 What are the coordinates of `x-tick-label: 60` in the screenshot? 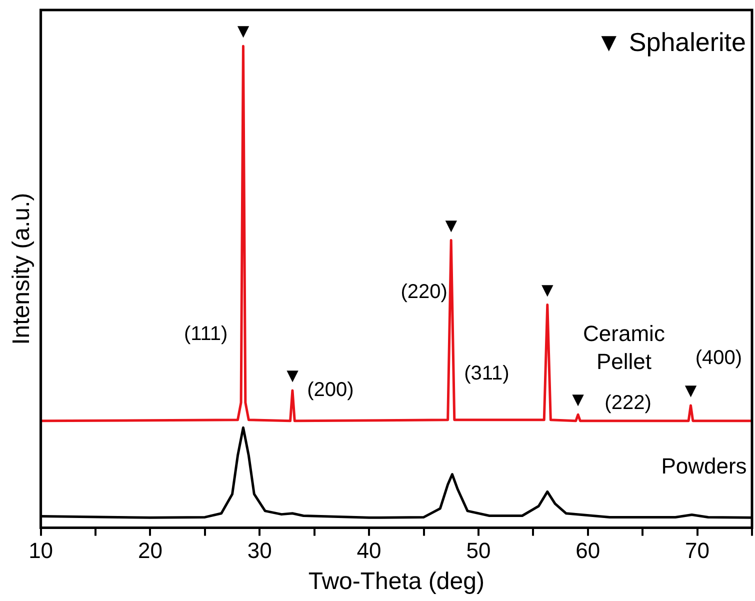 It's located at (588, 551).